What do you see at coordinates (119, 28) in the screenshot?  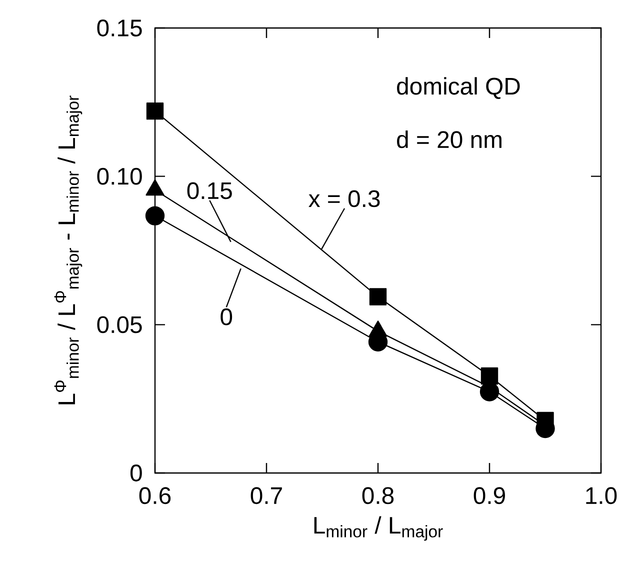 I see `y-tick-label: 0.15` at bounding box center [119, 28].